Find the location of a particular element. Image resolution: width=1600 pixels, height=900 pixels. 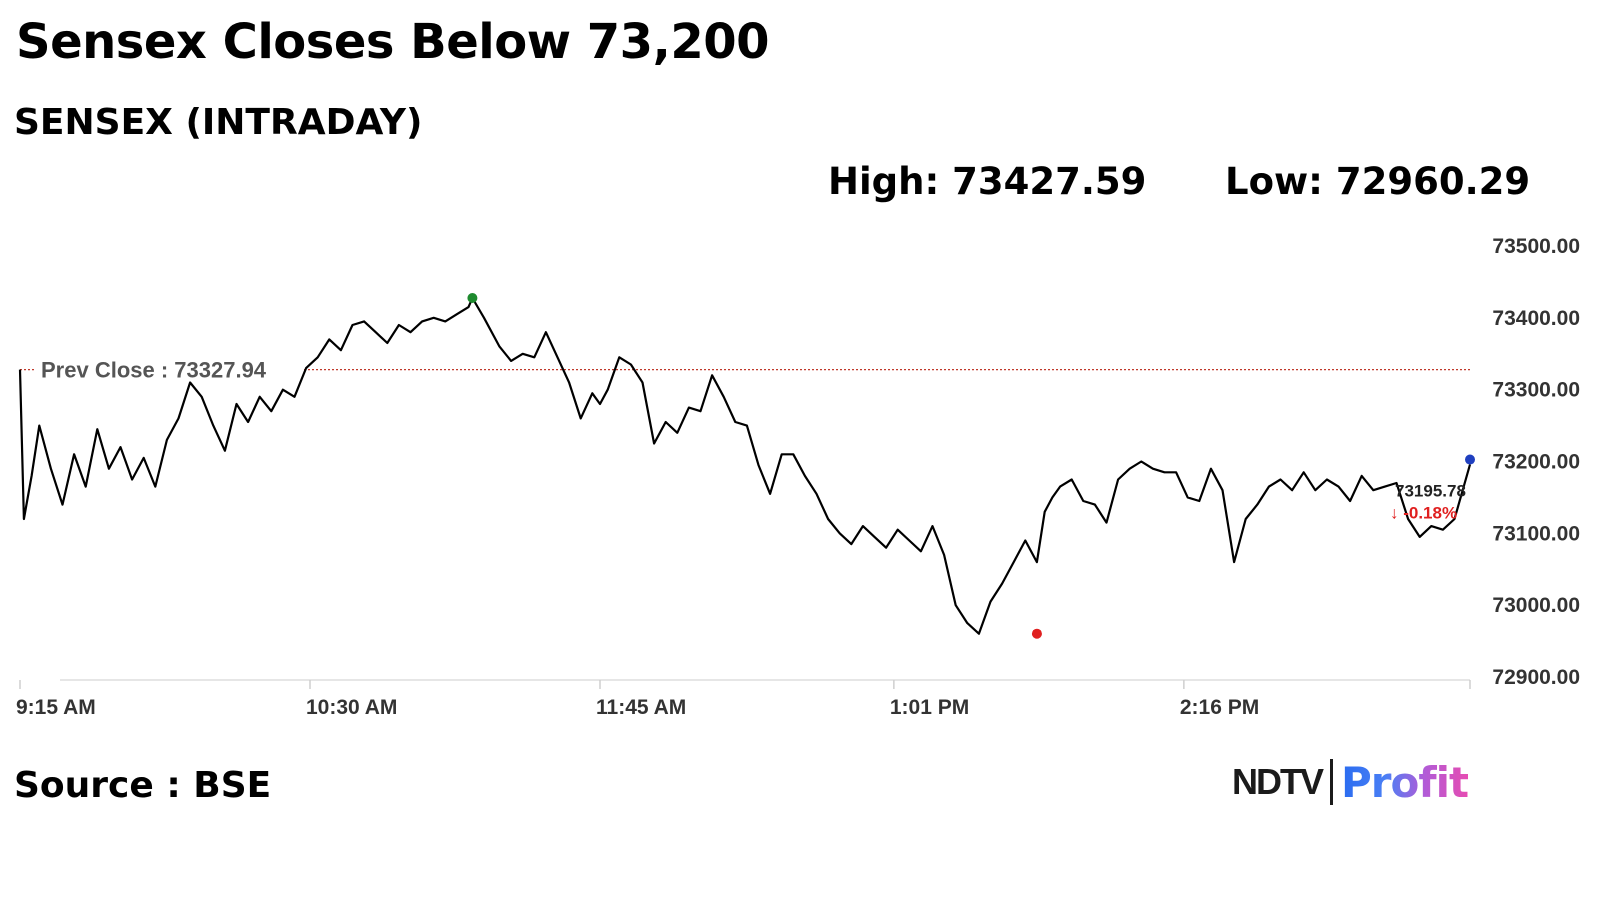

source-note: Source : BSE is located at coordinates (143, 785).